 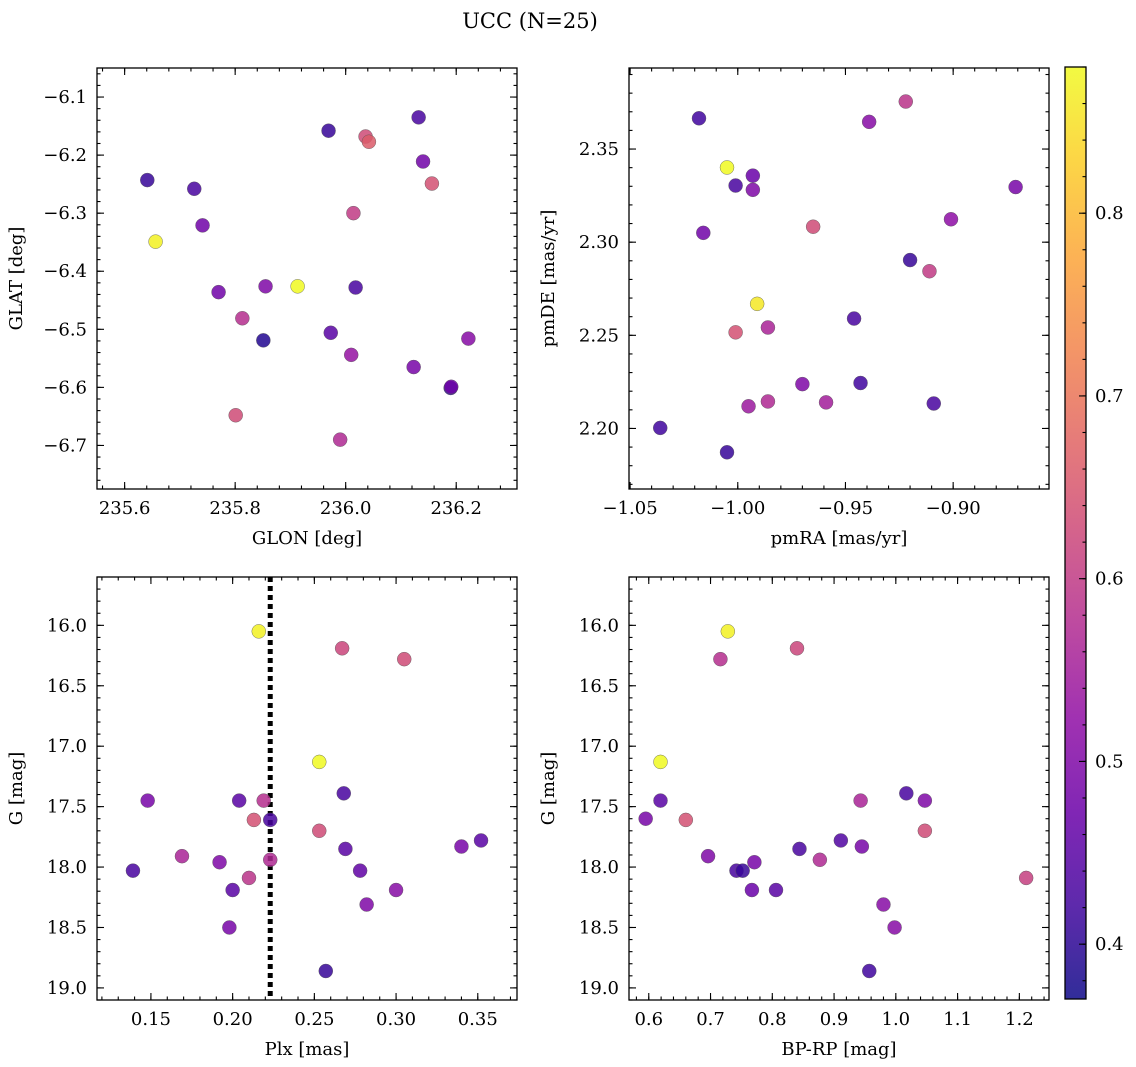 What do you see at coordinates (307, 538) in the screenshot?
I see `x-axis-label: GLON [deg]` at bounding box center [307, 538].